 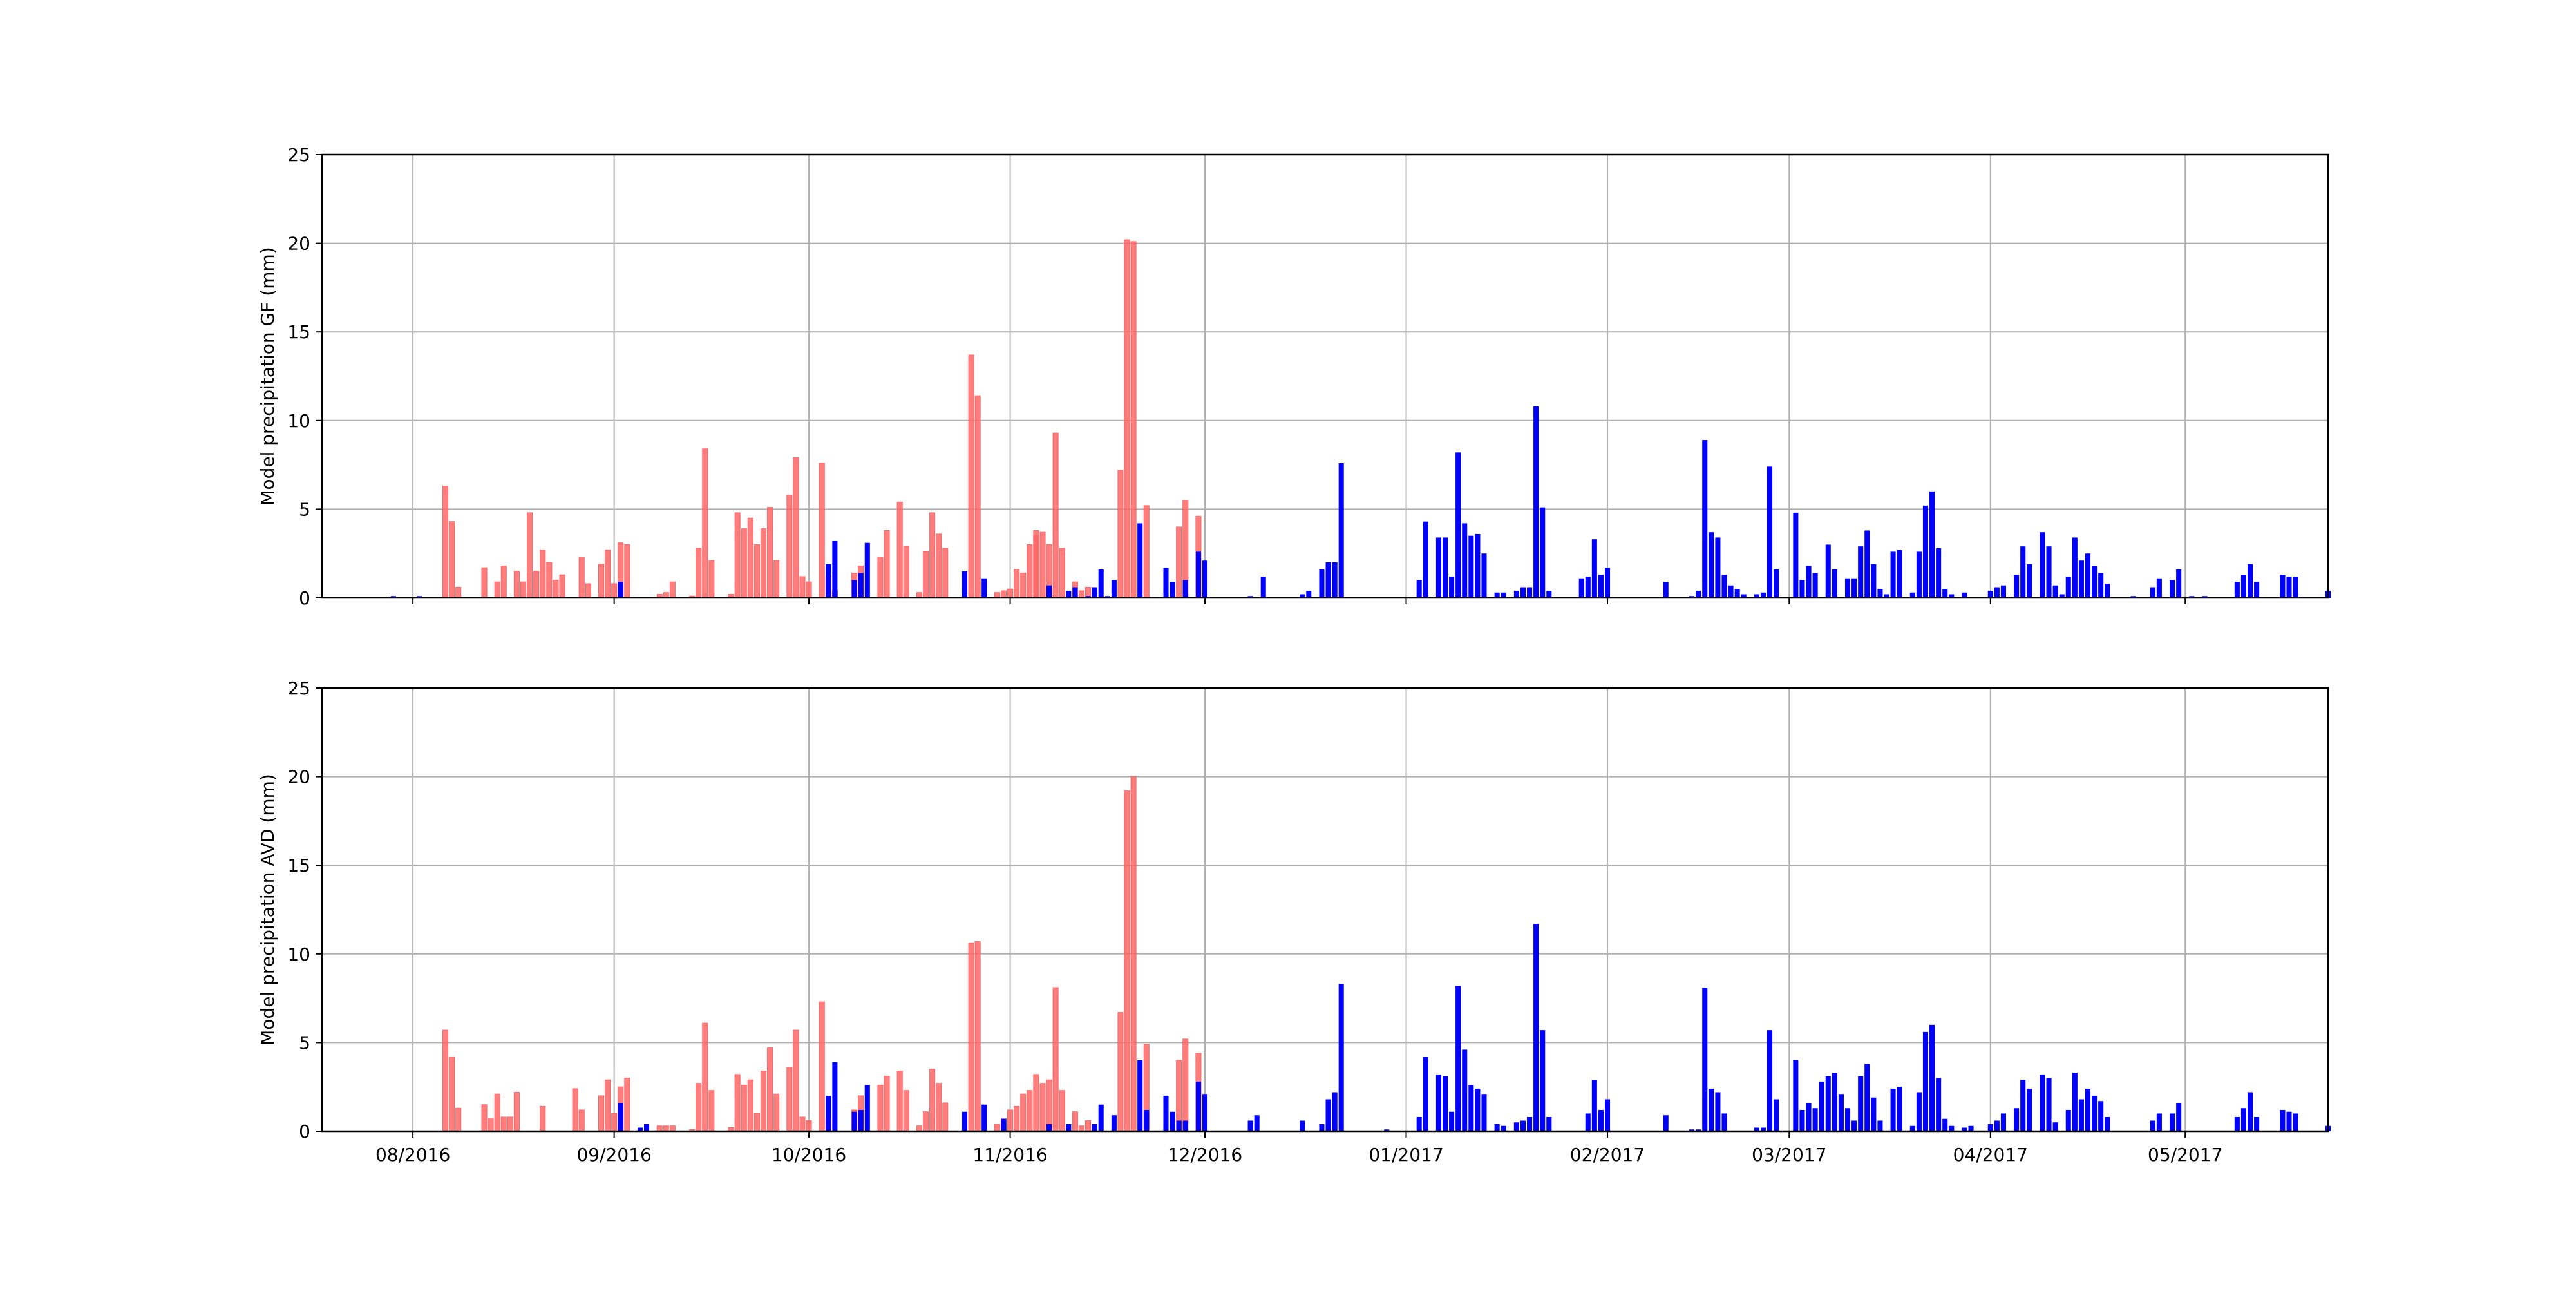 I want to click on y-tick-label: 25, so click(x=298, y=688).